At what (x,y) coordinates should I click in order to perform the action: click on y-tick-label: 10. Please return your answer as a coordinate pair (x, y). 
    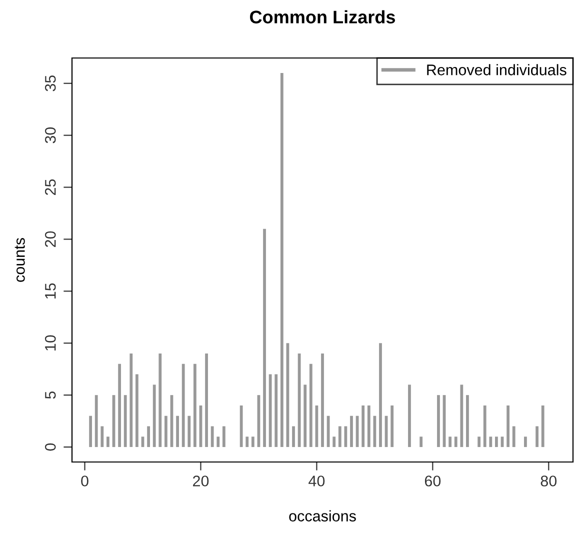
    Looking at the image, I should click on (50, 342).